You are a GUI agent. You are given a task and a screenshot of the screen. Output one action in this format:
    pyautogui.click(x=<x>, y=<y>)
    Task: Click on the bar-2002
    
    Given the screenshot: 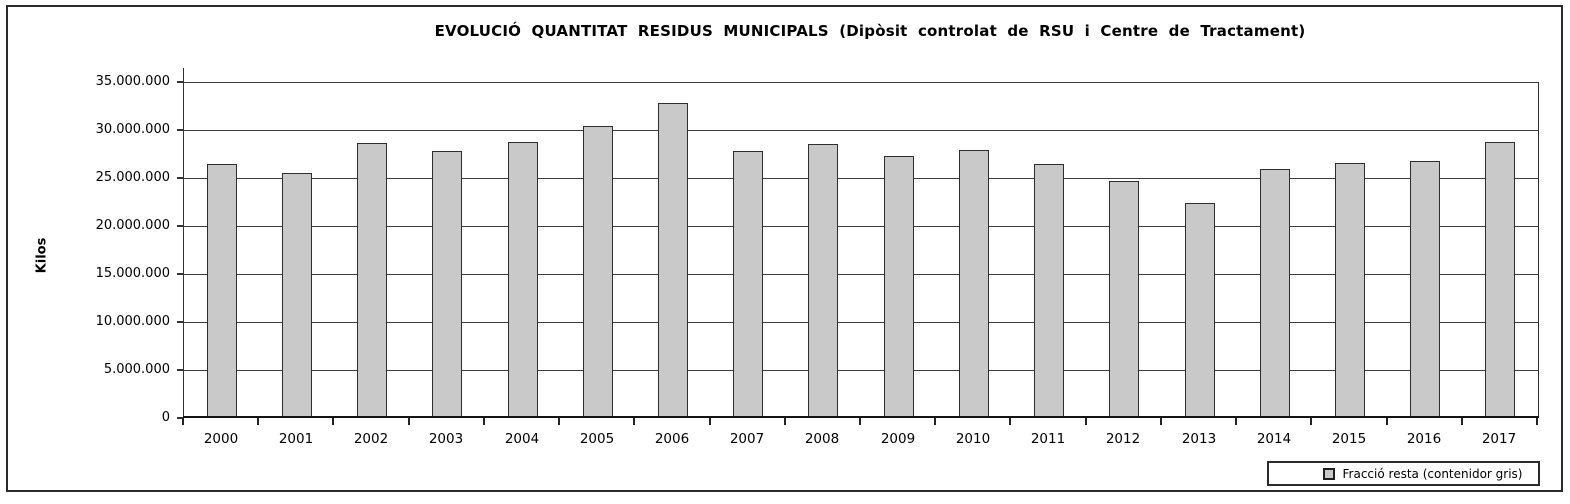 What is the action you would take?
    pyautogui.click(x=372, y=280)
    